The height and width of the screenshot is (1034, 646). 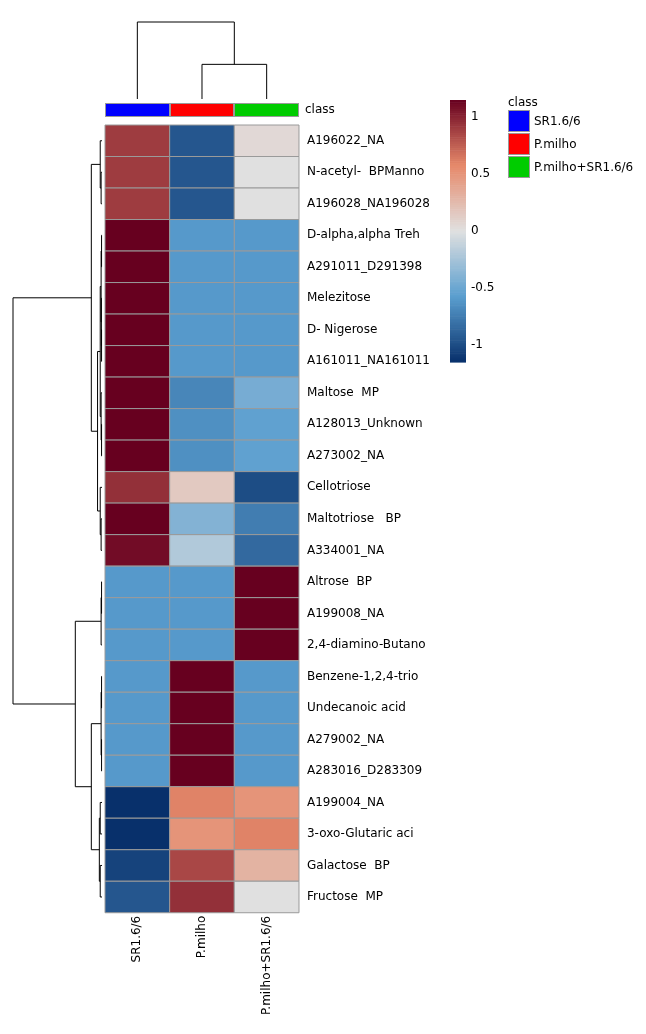 I want to click on y-tick-label: D- Nigerose, so click(x=342, y=328).